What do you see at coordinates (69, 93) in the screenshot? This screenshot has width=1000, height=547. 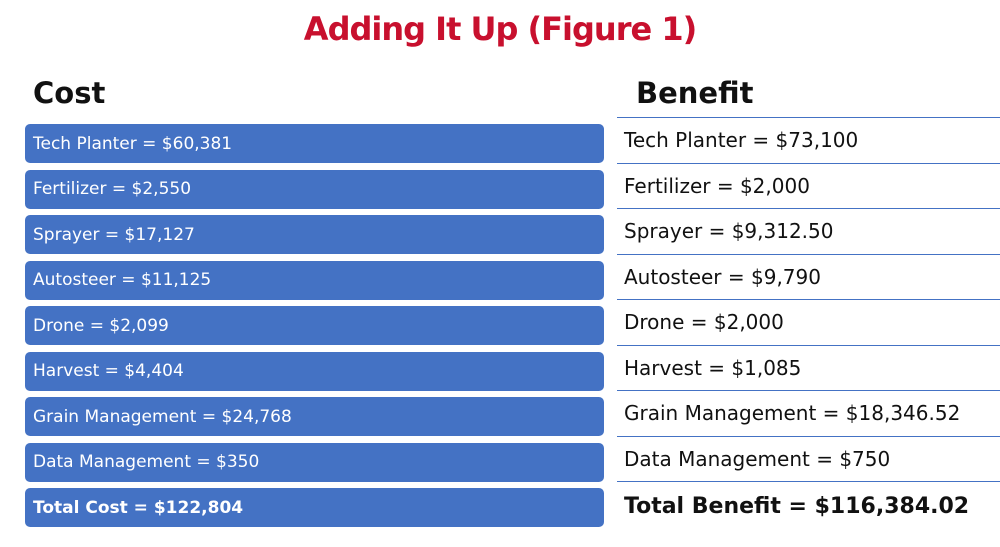 I see `cost-heading: Cost` at bounding box center [69, 93].